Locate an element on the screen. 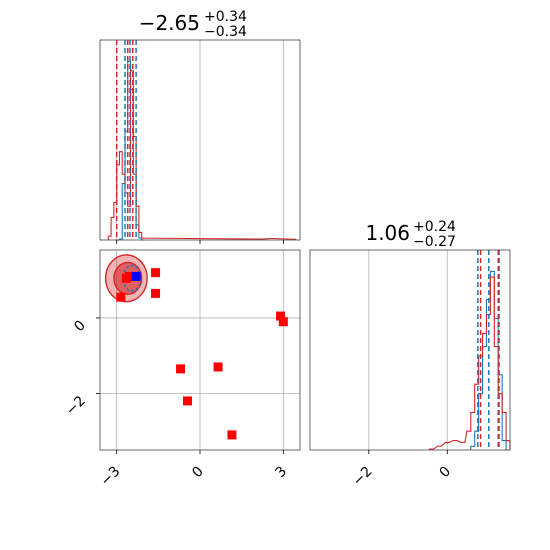 The height and width of the screenshot is (550, 550). bottom-right-xtick-label-1: 0 is located at coordinates (445, 473).